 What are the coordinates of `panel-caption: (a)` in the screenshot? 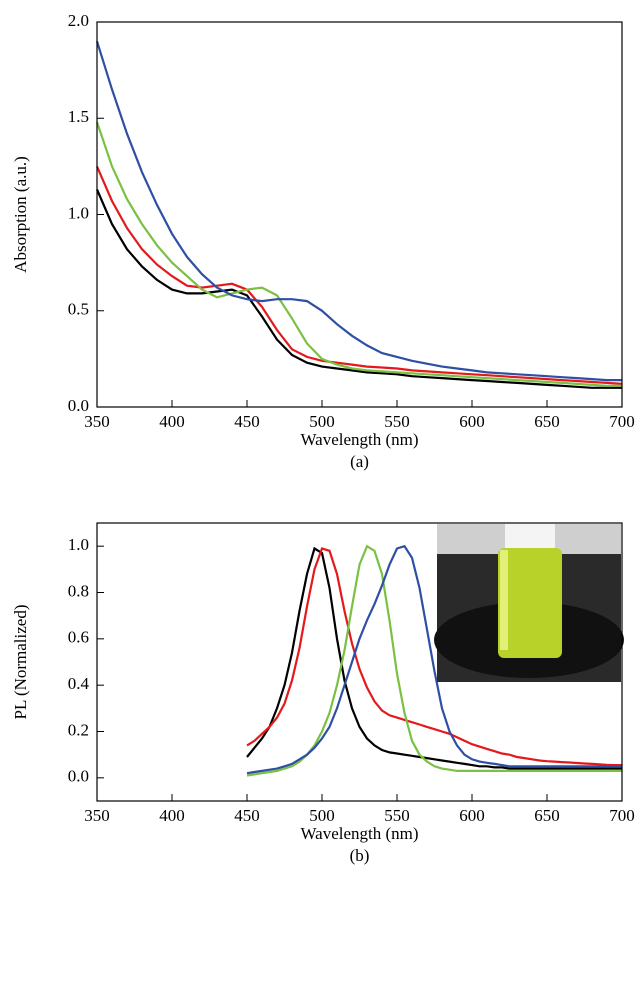 It's located at (359, 461).